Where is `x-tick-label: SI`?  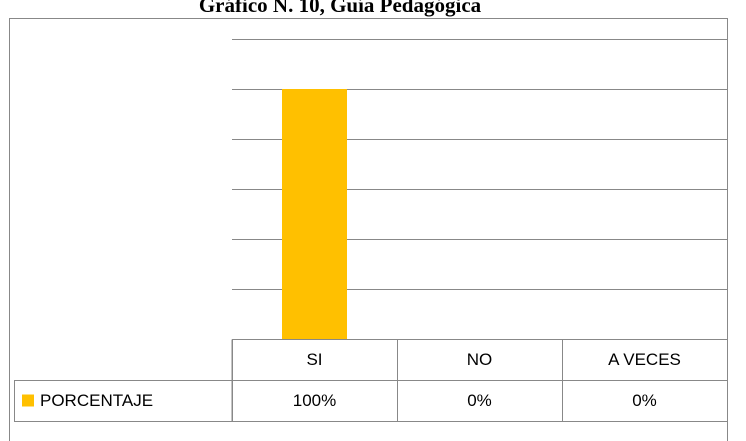 x-tick-label: SI is located at coordinates (314, 359).